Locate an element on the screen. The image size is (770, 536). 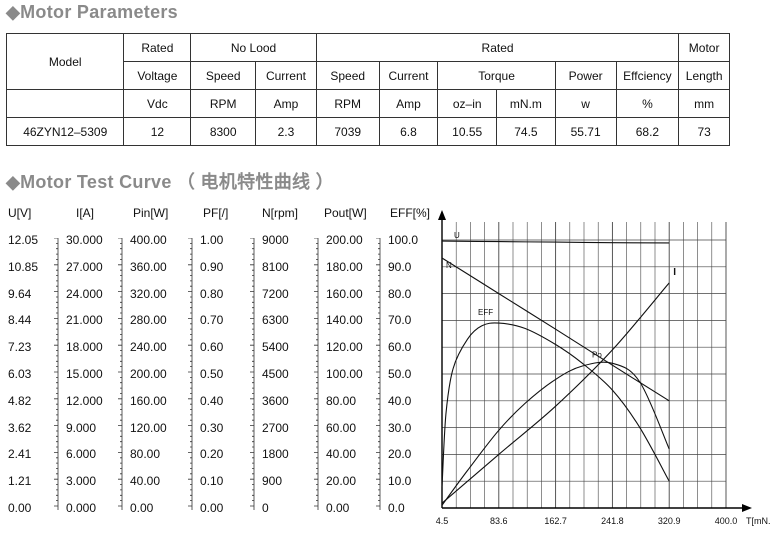
y-tick-label: 15.000 is located at coordinates (84, 374).